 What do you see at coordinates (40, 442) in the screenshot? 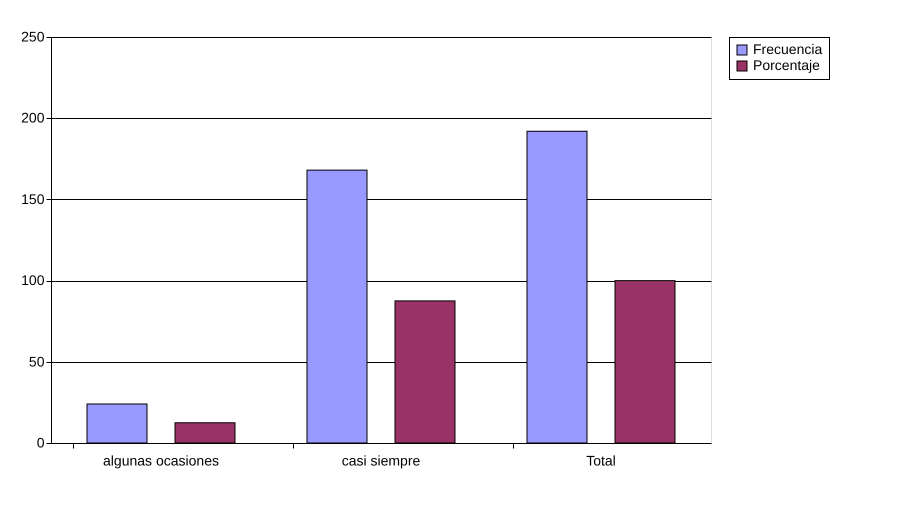
I see `y-tick-label: 0` at bounding box center [40, 442].